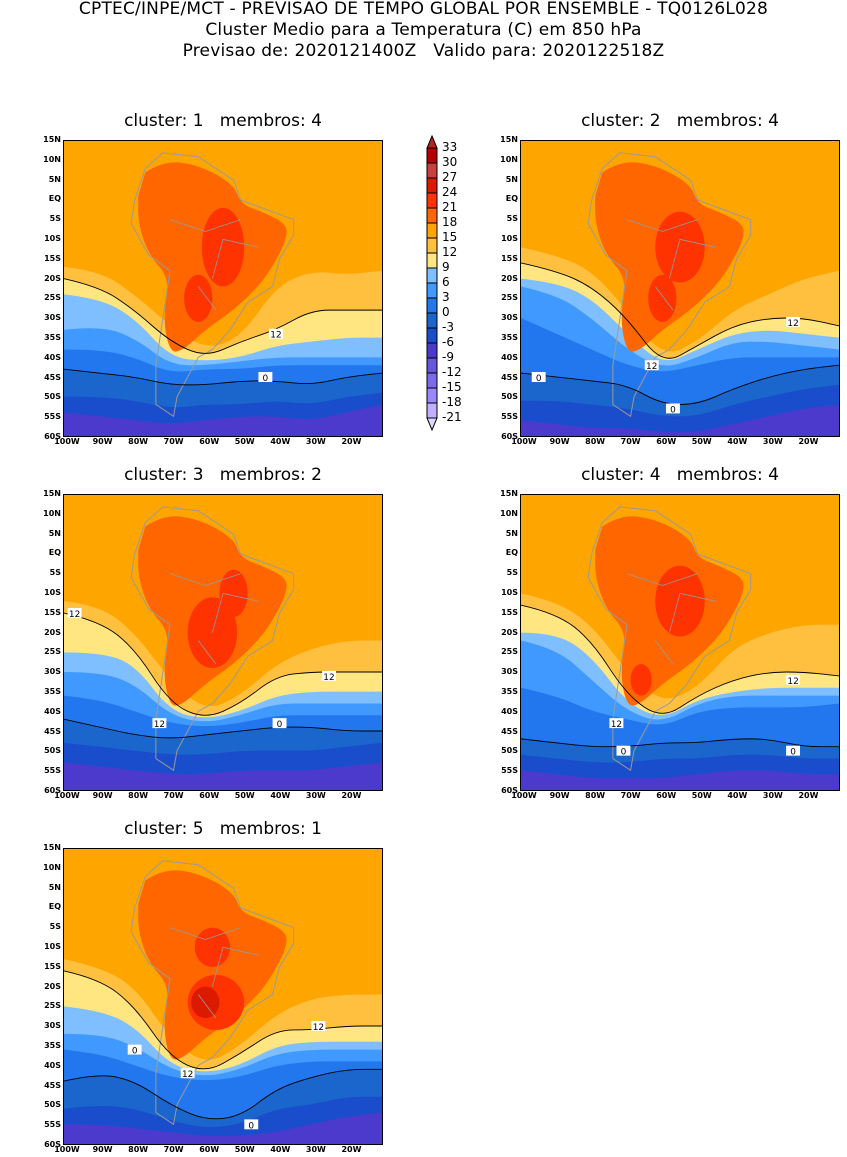 The image size is (847, 1157). Describe the element at coordinates (680, 121) in the screenshot. I see `panel-title: cluster: 2 membros: 4` at that location.